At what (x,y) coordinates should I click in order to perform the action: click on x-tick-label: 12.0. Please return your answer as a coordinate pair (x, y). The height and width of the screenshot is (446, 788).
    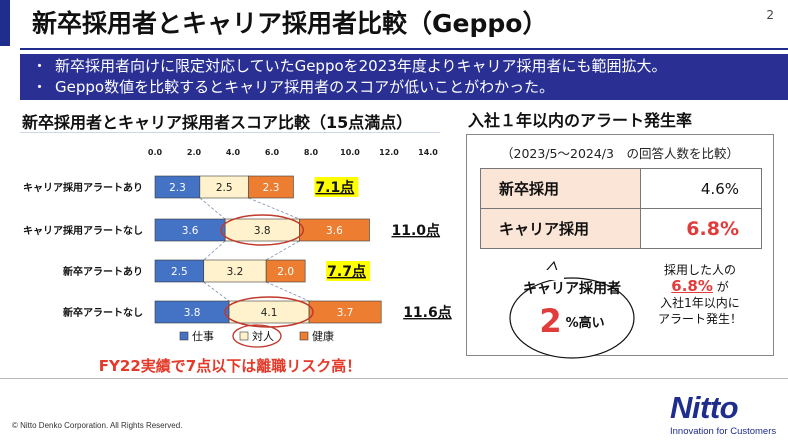
    Looking at the image, I should click on (389, 152).